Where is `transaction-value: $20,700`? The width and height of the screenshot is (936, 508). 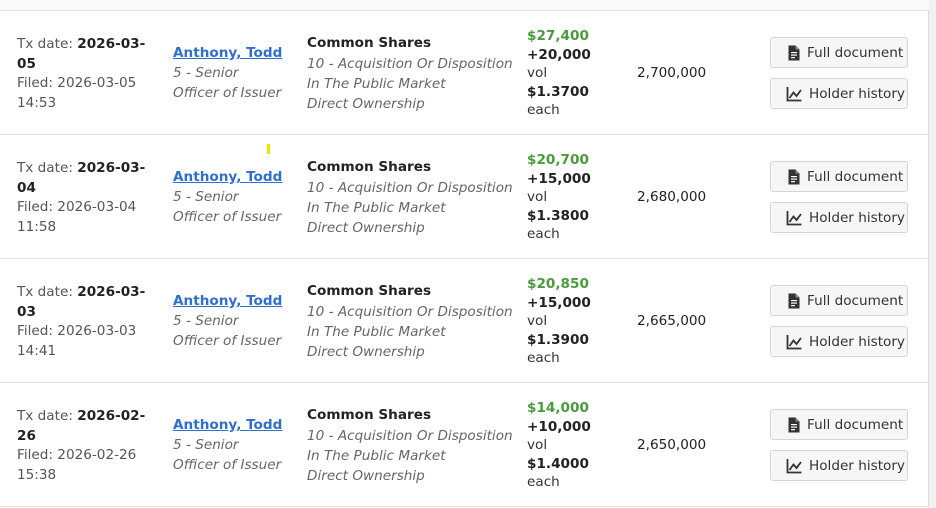
transaction-value: $20,700 is located at coordinates (558, 160).